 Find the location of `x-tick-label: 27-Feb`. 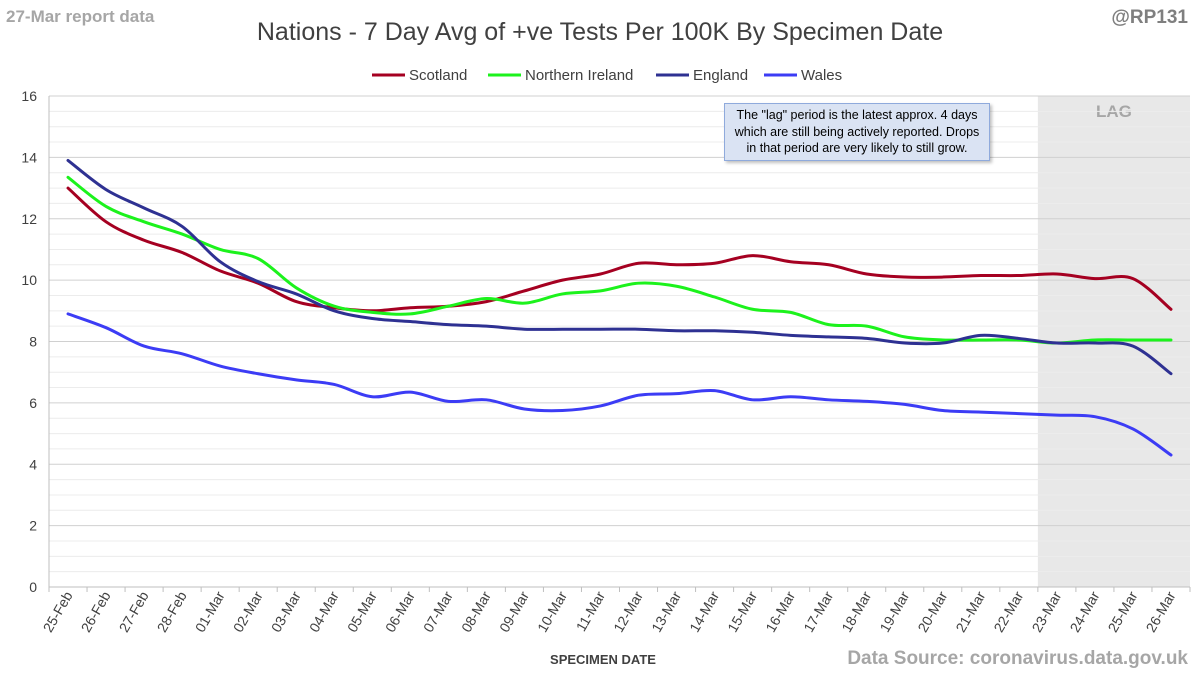

x-tick-label: 27-Feb is located at coordinates (134, 611).